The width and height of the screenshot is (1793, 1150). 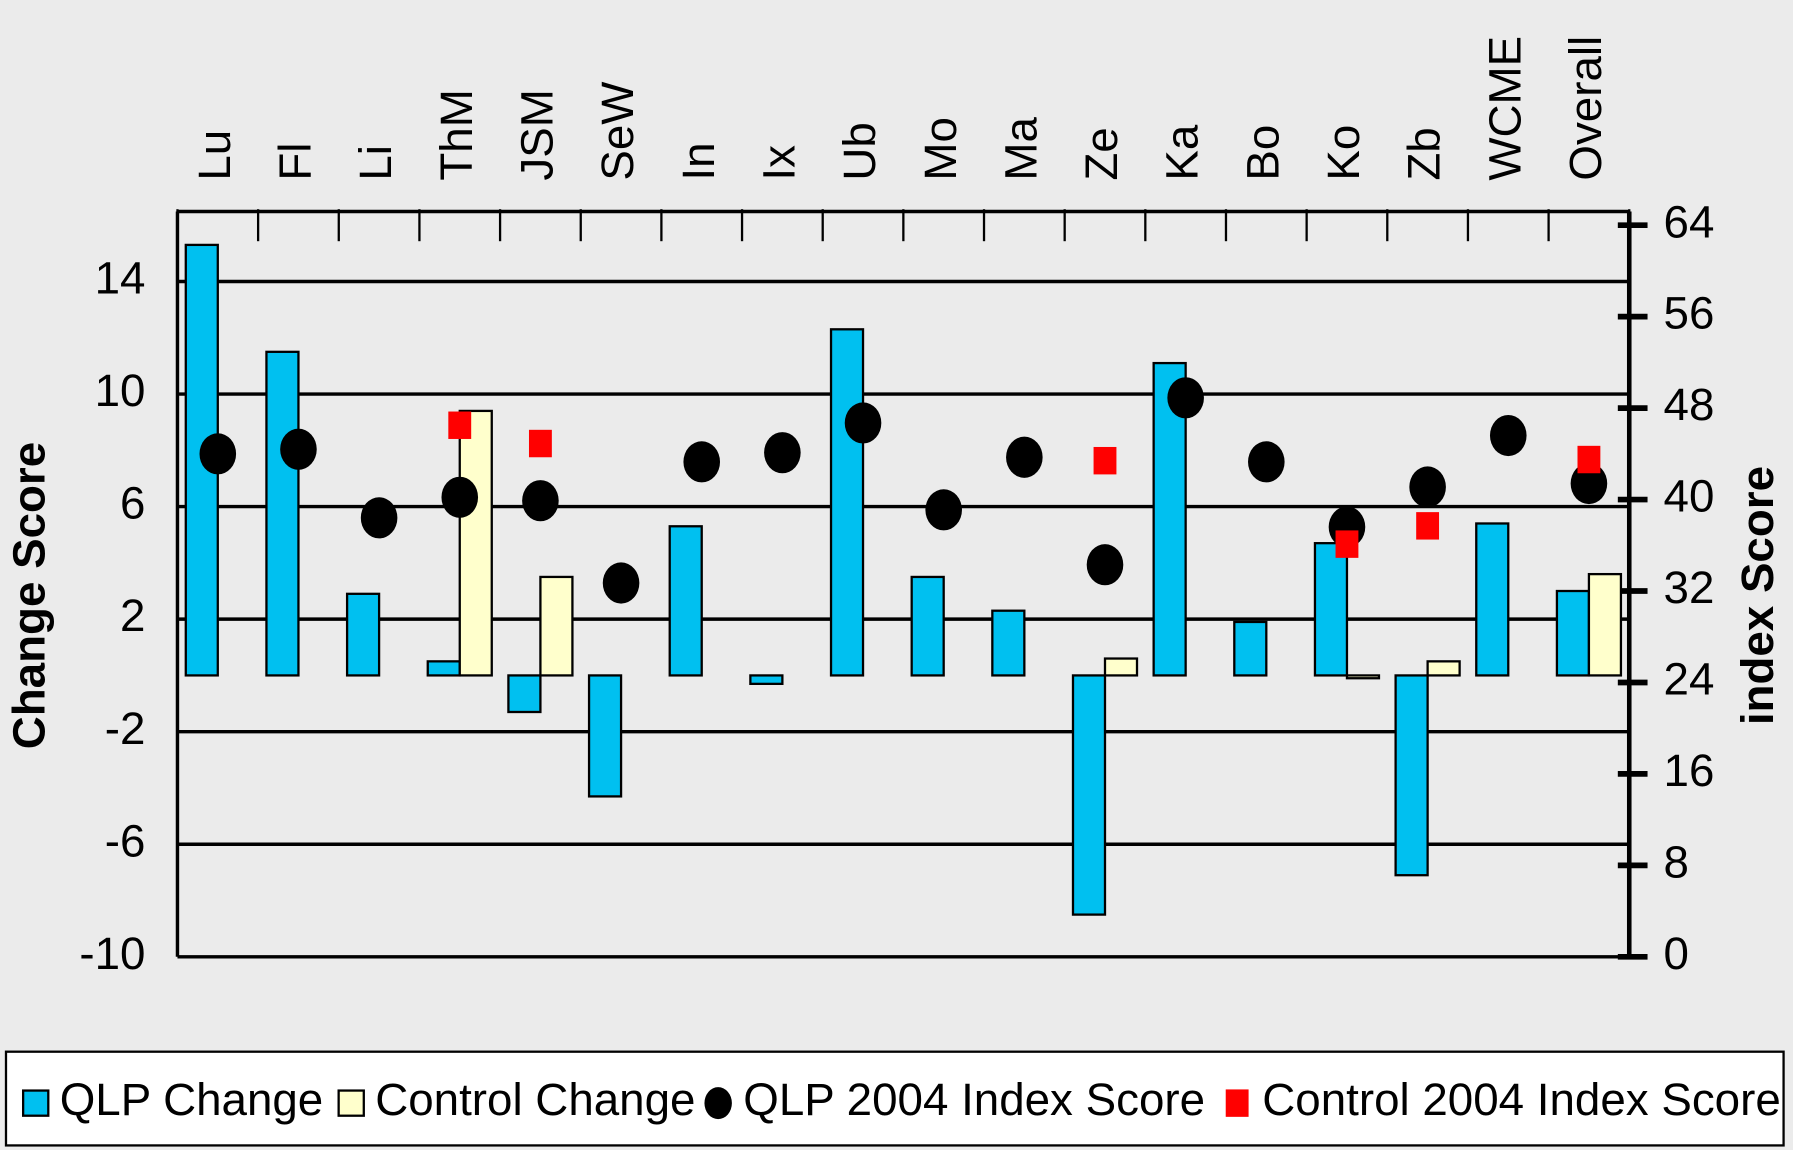 I want to click on x-tick-label: Zb, so click(x=1424, y=153).